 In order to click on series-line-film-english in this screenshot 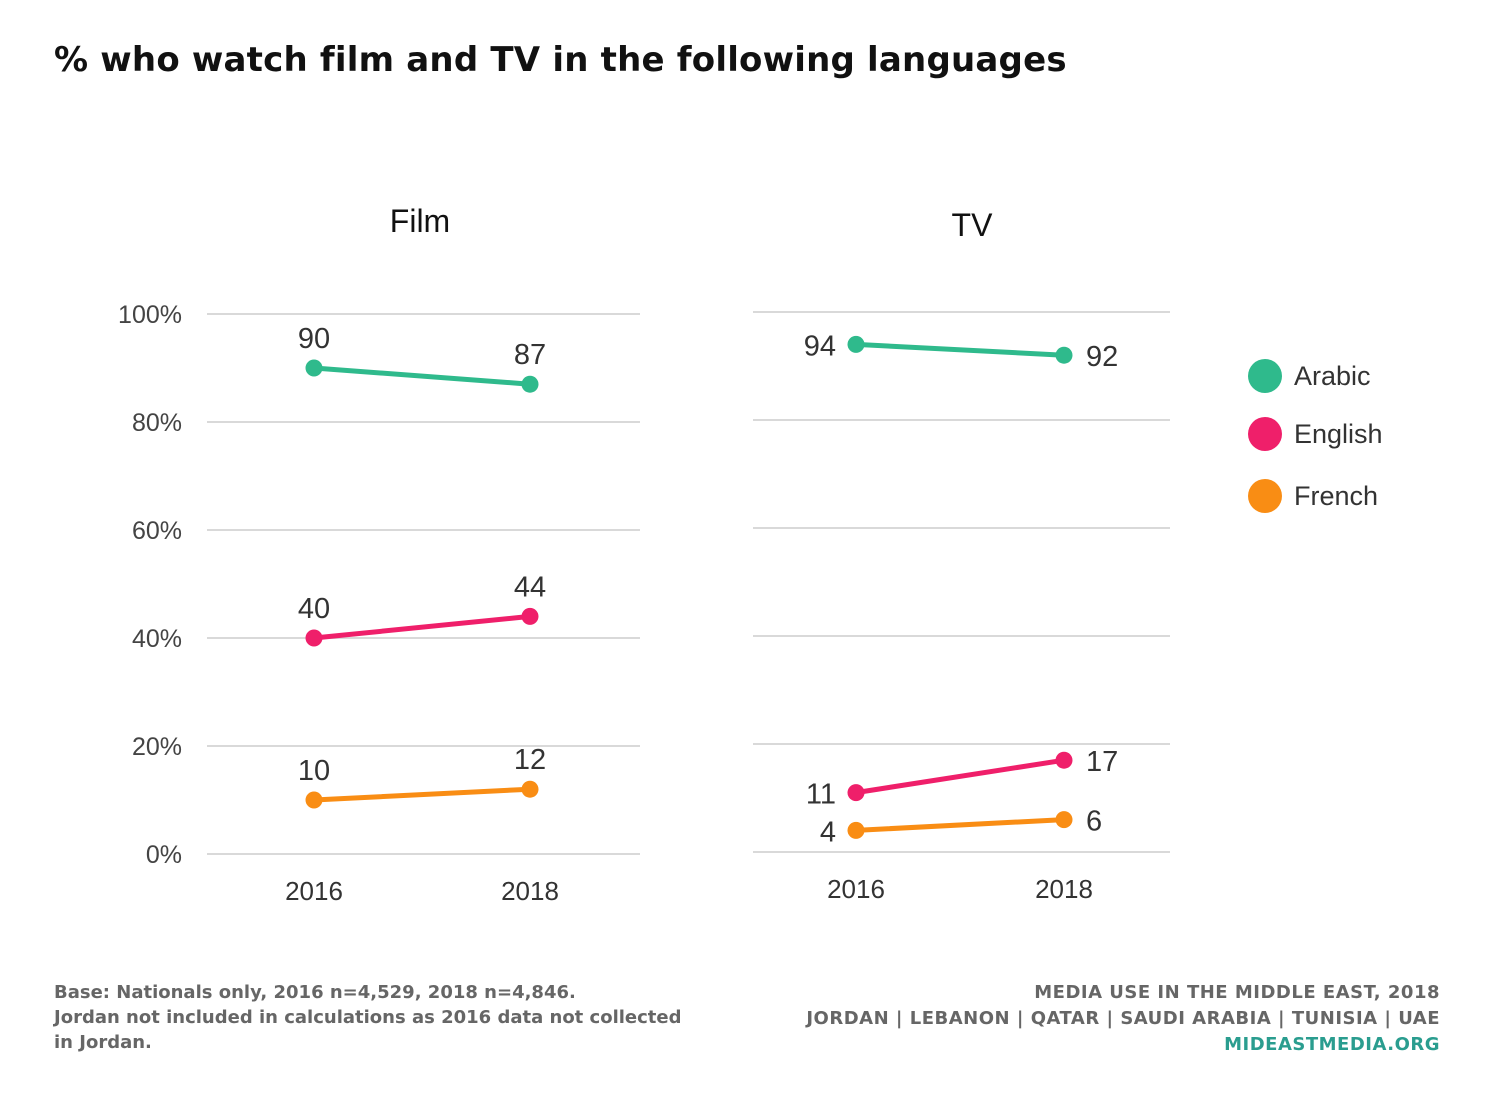, I will do `click(422, 627)`.